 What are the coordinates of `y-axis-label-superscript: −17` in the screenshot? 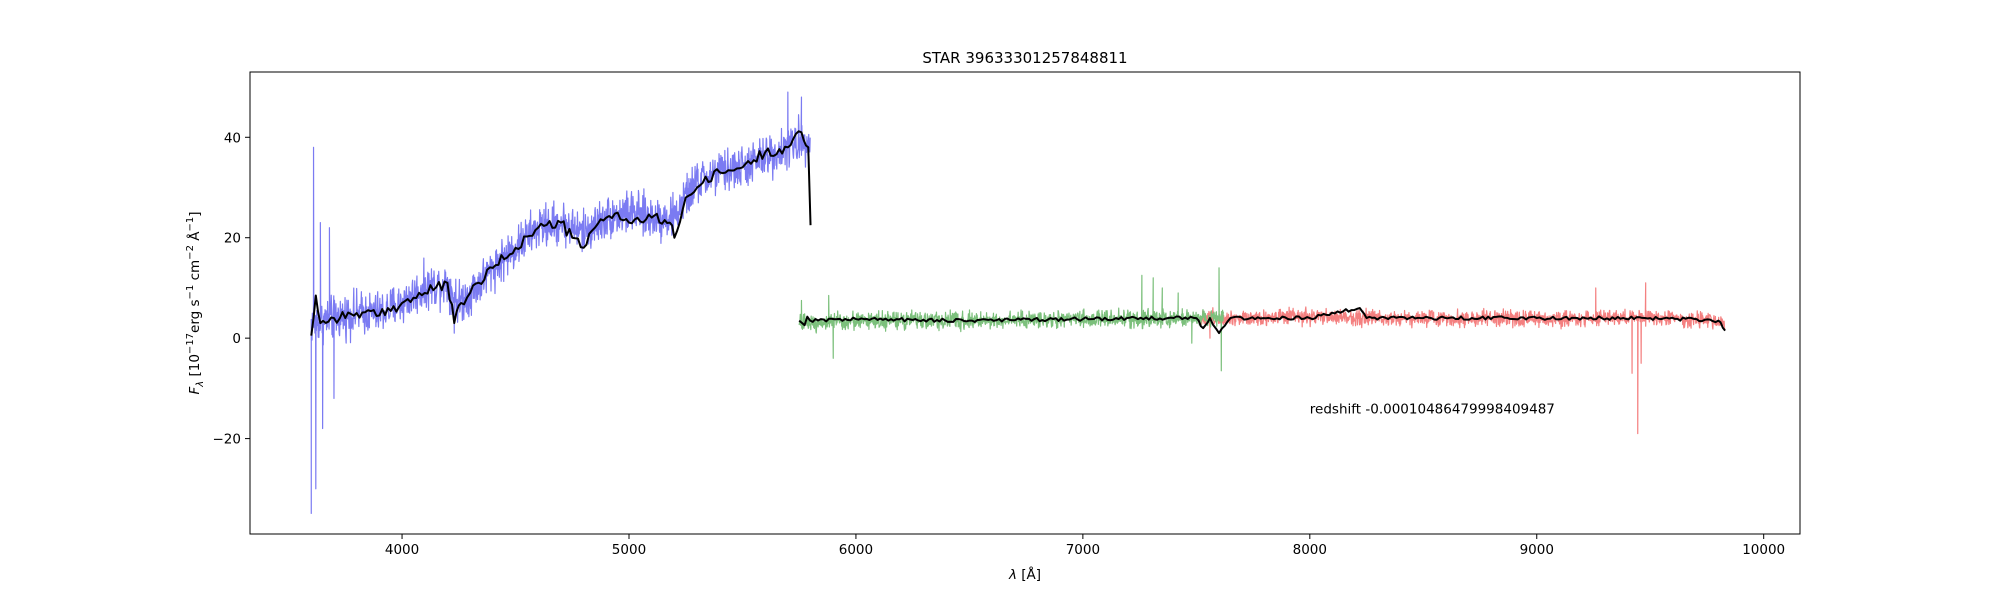 It's located at (190, 343).